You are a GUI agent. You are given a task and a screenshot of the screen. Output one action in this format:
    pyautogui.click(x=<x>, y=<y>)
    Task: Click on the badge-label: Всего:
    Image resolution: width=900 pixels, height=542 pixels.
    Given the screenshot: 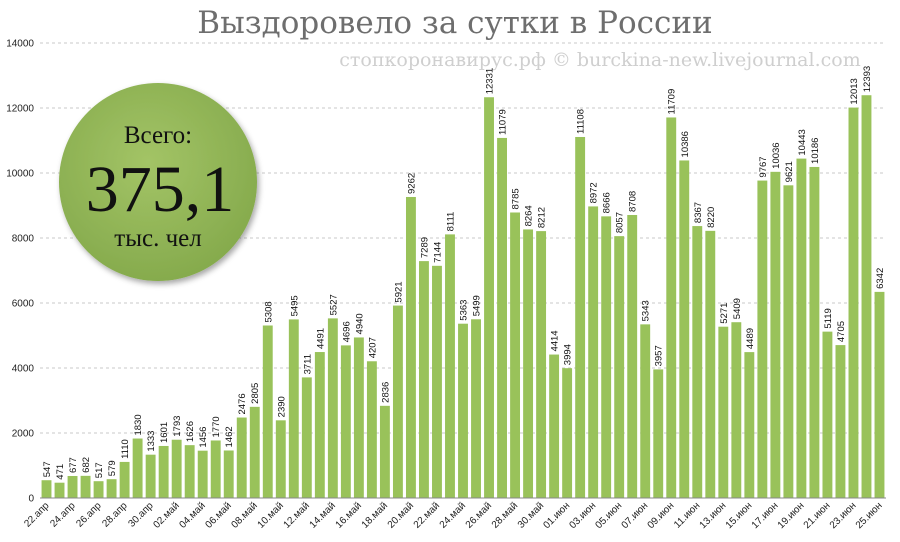 What is the action you would take?
    pyautogui.click(x=158, y=135)
    